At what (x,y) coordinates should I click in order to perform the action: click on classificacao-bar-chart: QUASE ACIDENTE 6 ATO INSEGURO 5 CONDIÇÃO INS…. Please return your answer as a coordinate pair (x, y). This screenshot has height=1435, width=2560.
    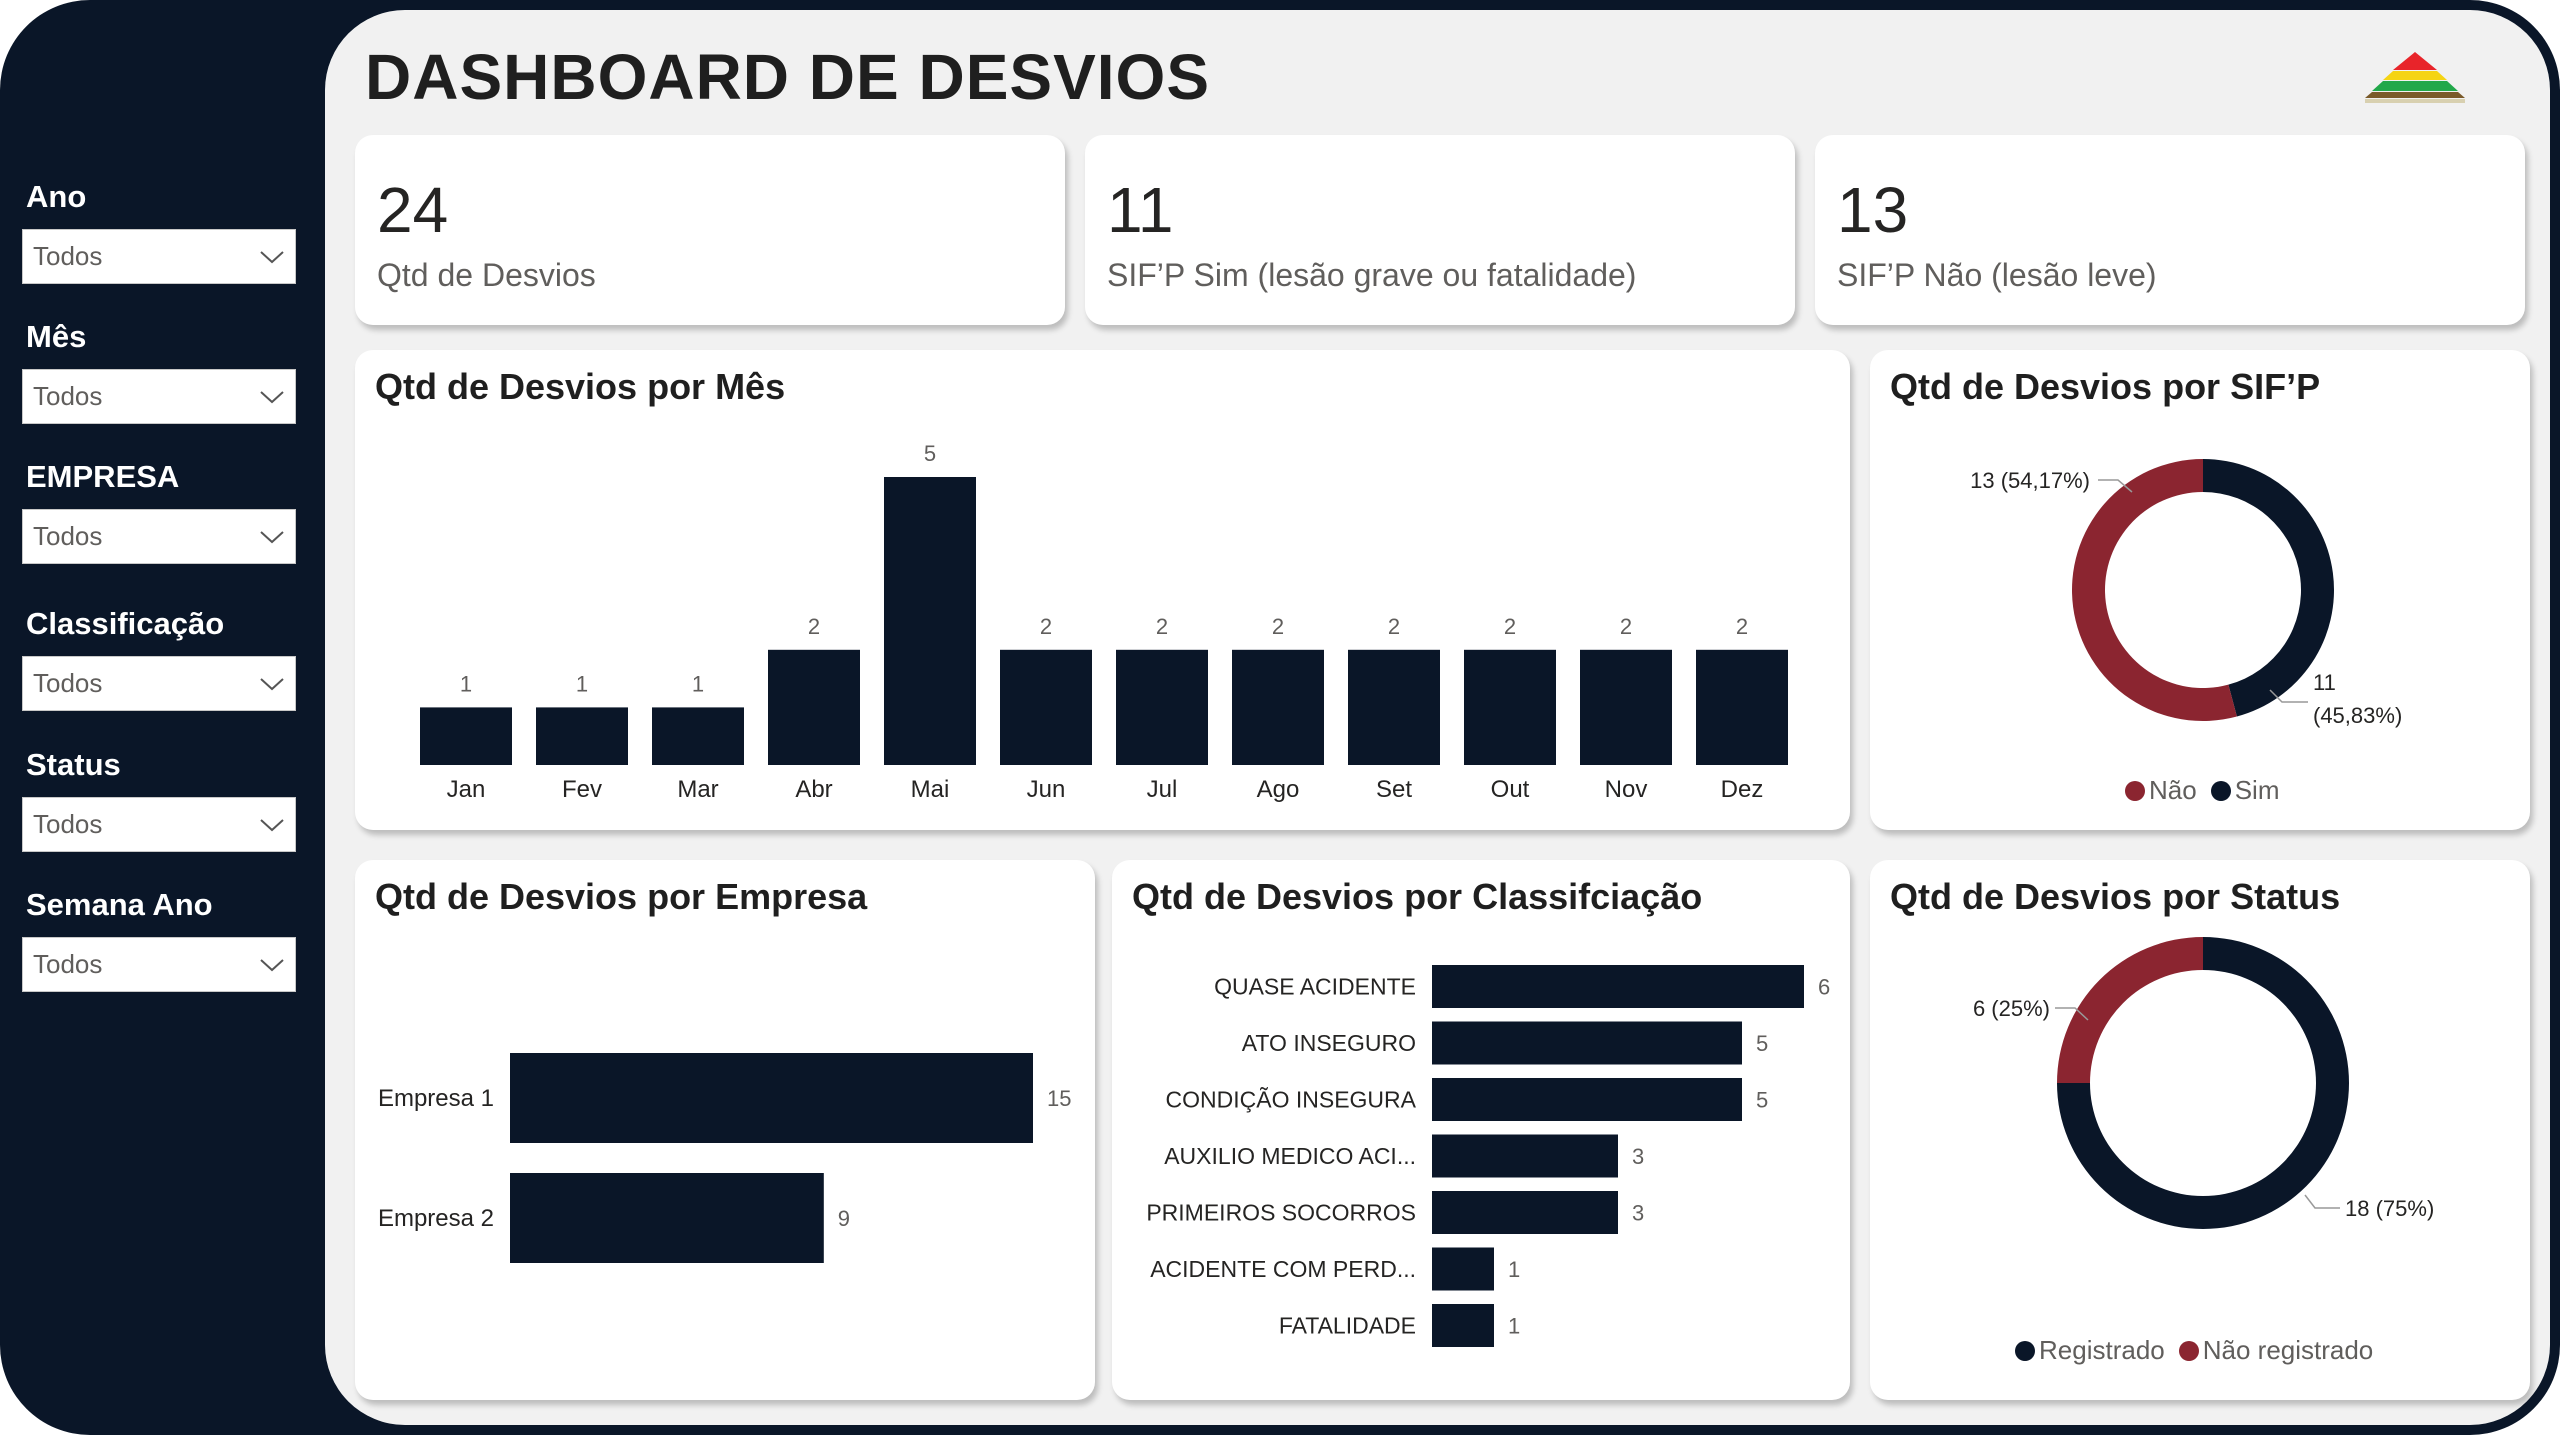
    Looking at the image, I should click on (1481, 1130).